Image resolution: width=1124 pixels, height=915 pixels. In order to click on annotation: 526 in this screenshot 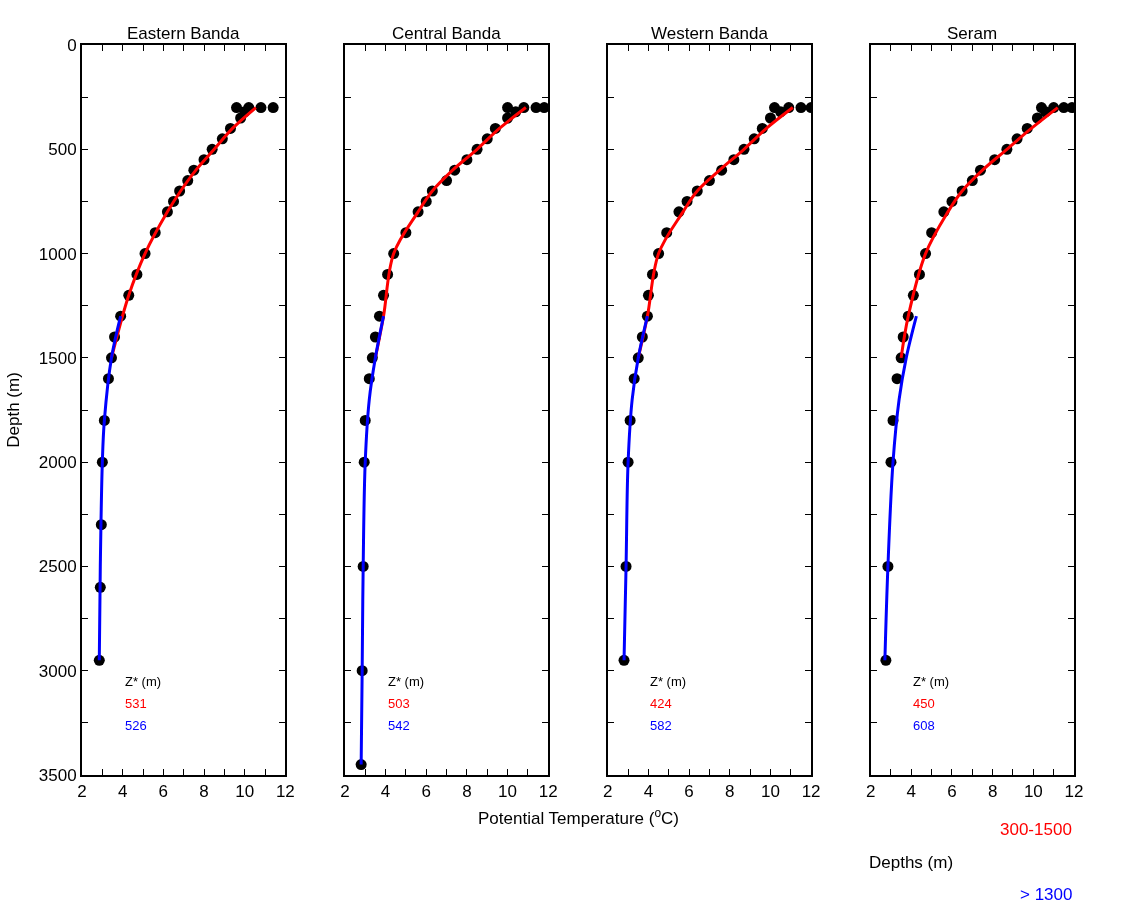, I will do `click(136, 725)`.